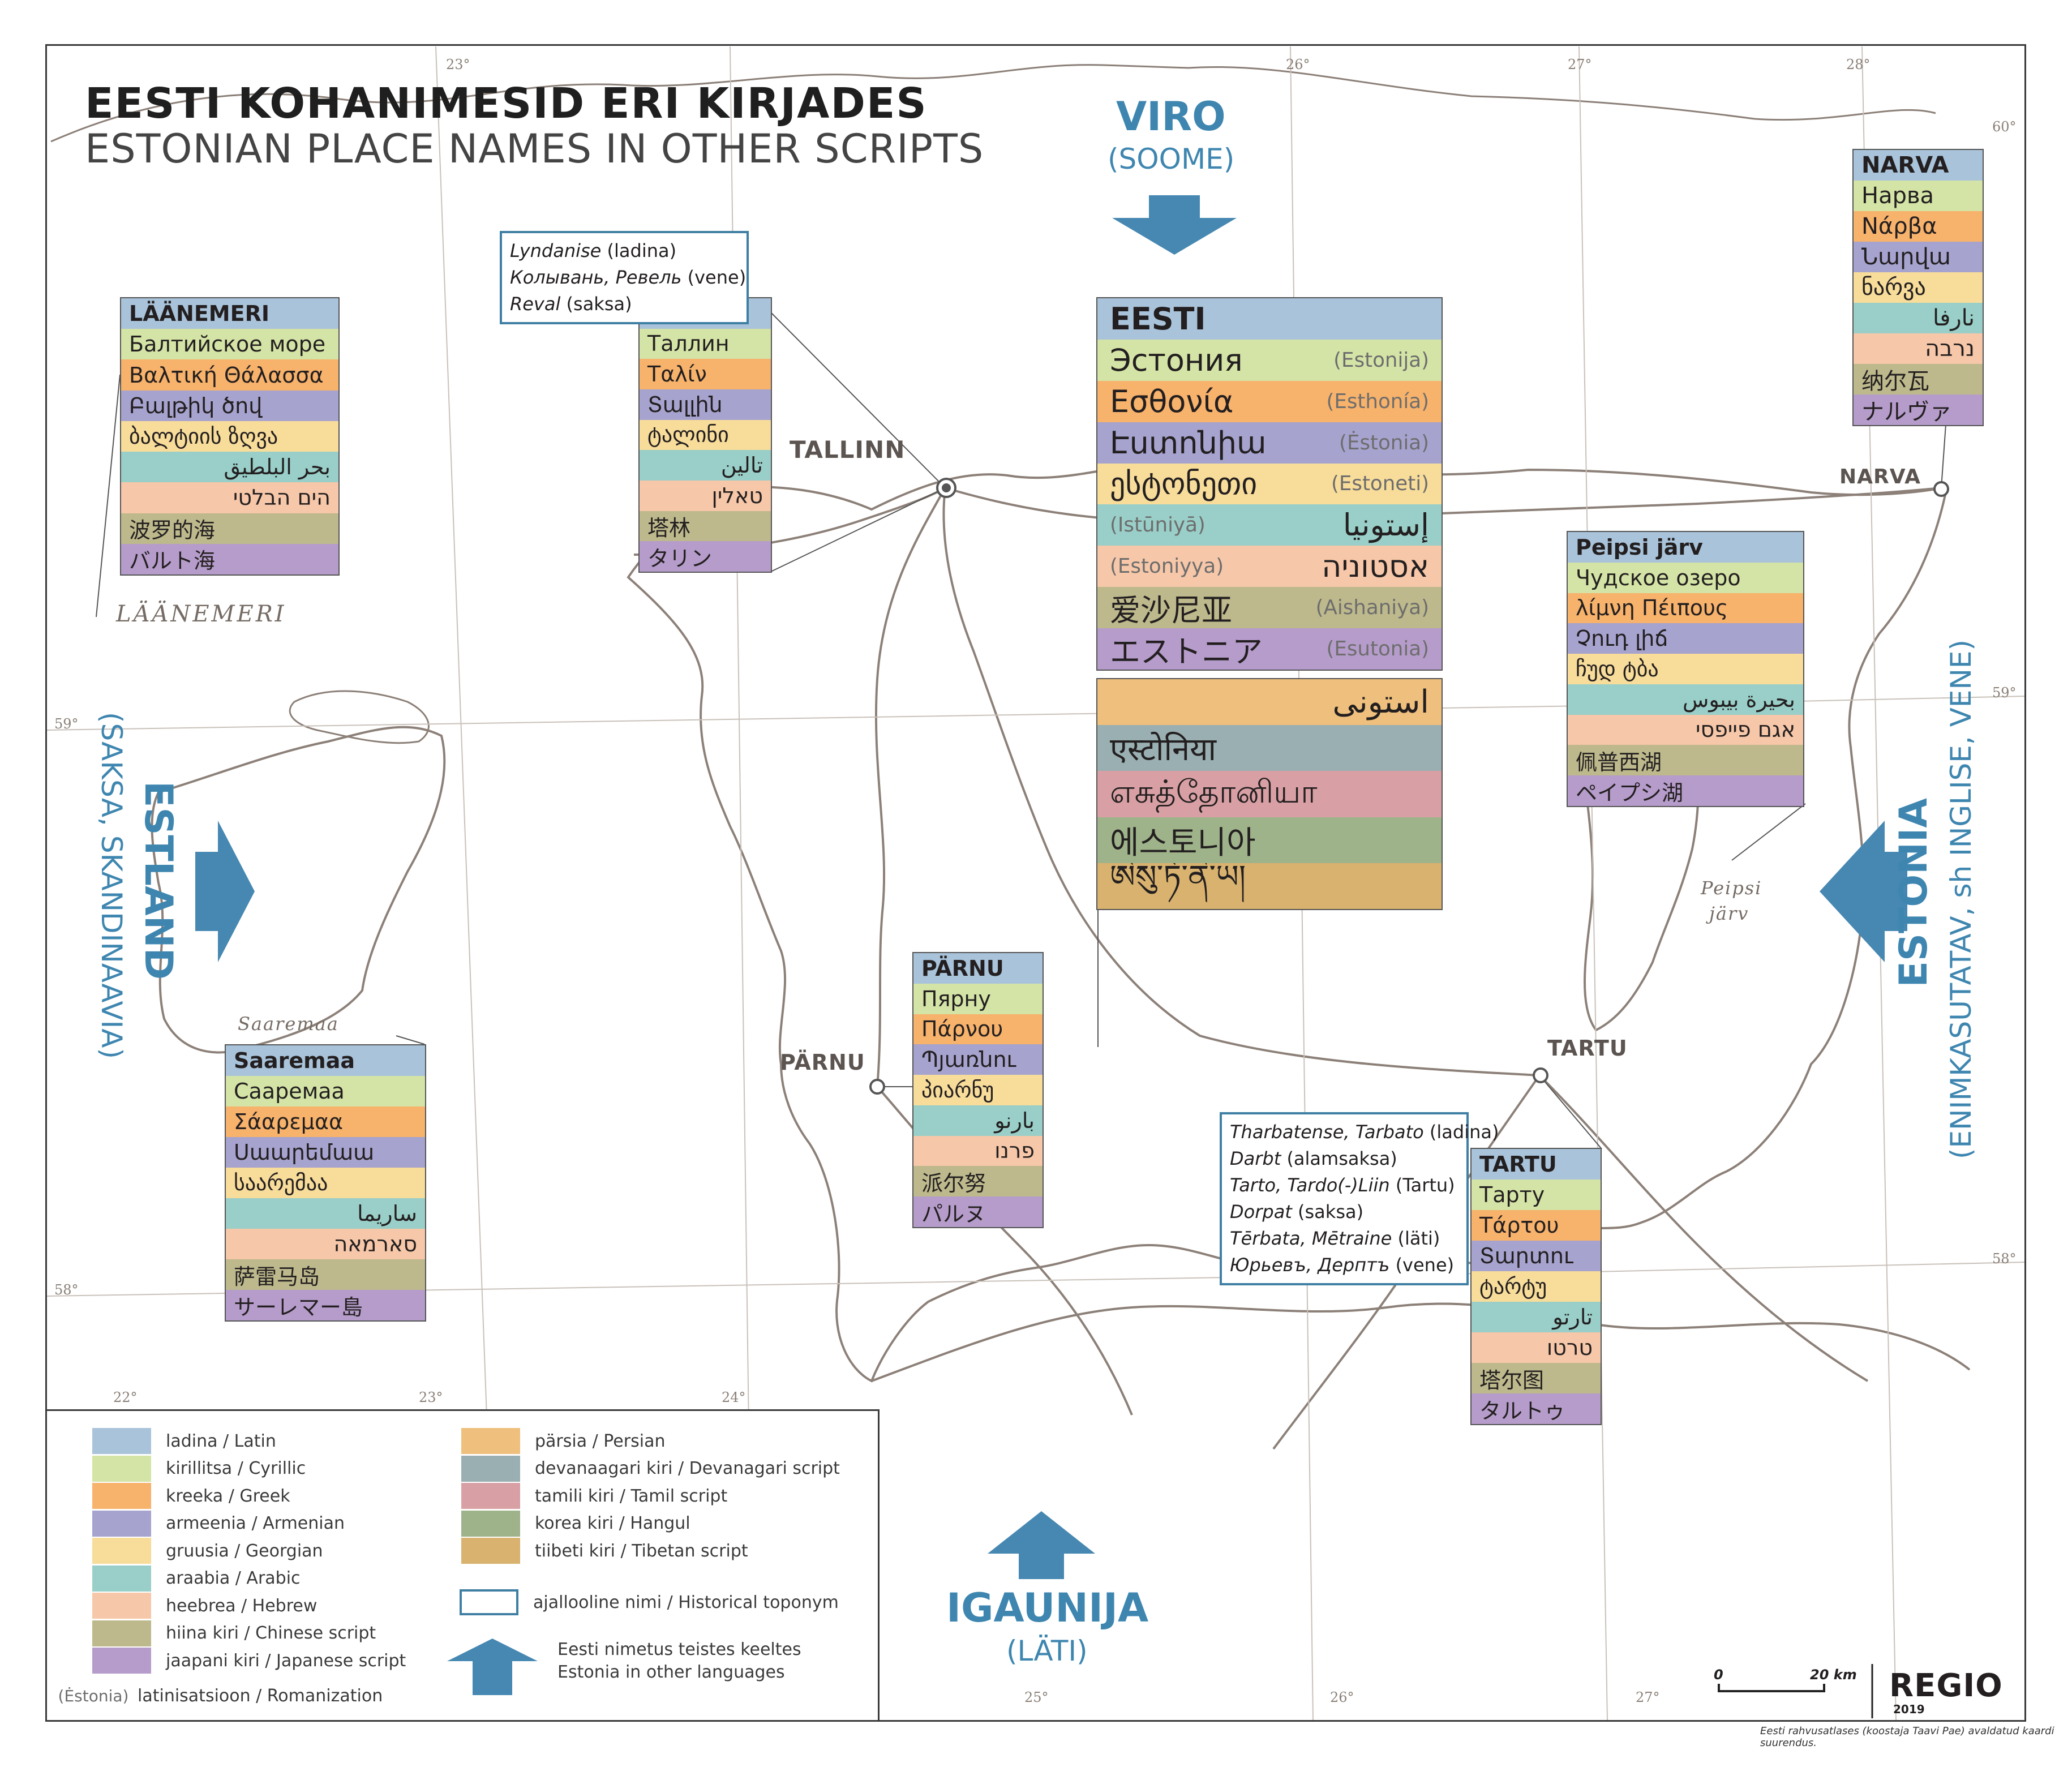  Describe the element at coordinates (1183, 843) in the screenshot. I see `eesti2-name-text: 에스토니아` at that location.